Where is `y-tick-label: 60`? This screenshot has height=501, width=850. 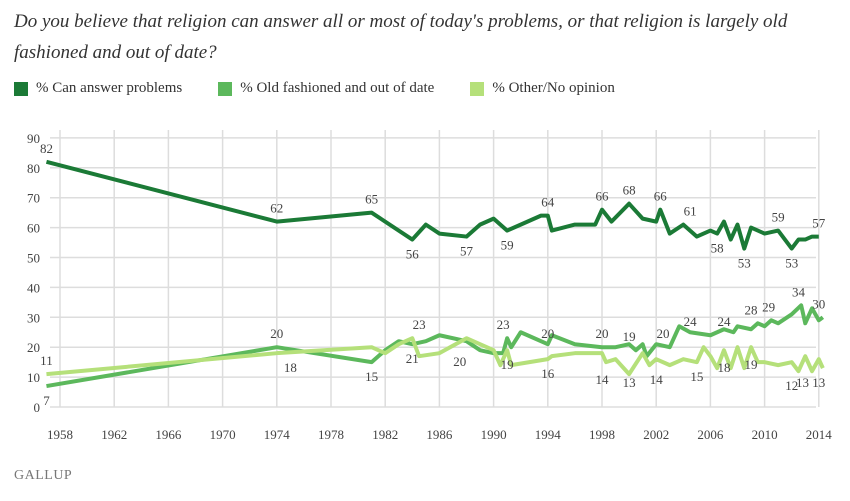 y-tick-label: 60 is located at coordinates (33, 228).